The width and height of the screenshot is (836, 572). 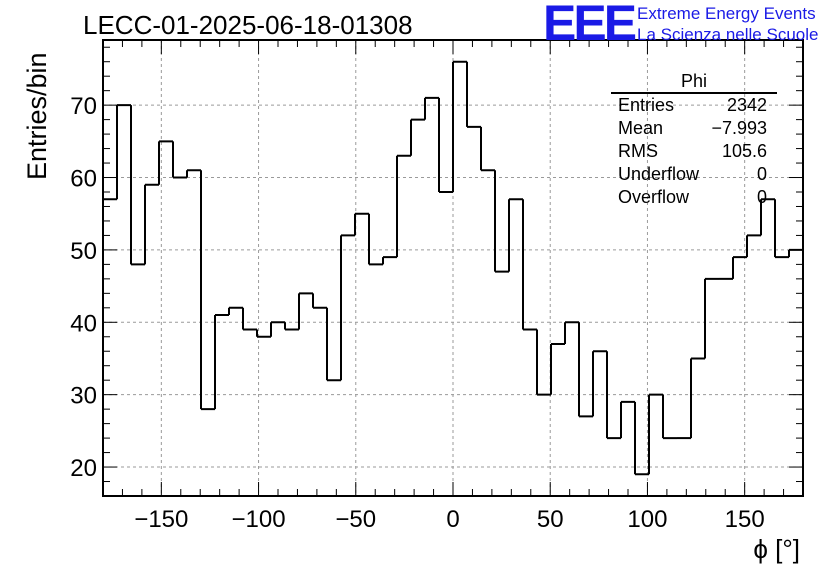 What do you see at coordinates (550, 519) in the screenshot?
I see `x-tick-label: 50` at bounding box center [550, 519].